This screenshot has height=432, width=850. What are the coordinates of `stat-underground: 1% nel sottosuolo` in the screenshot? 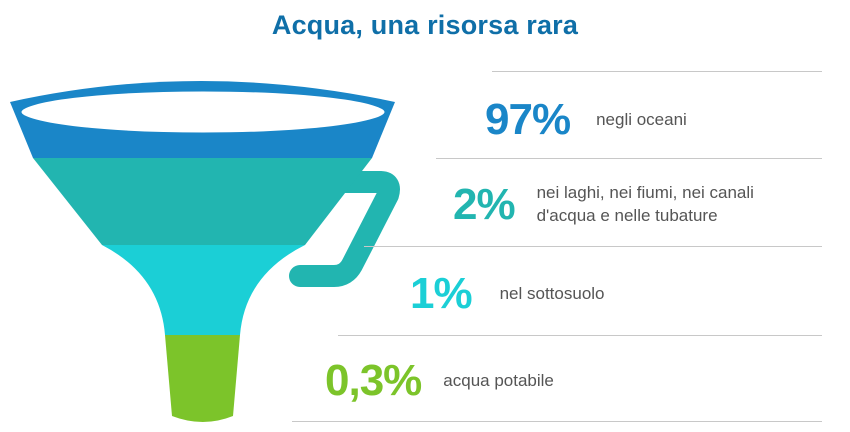 It's located at (507, 294).